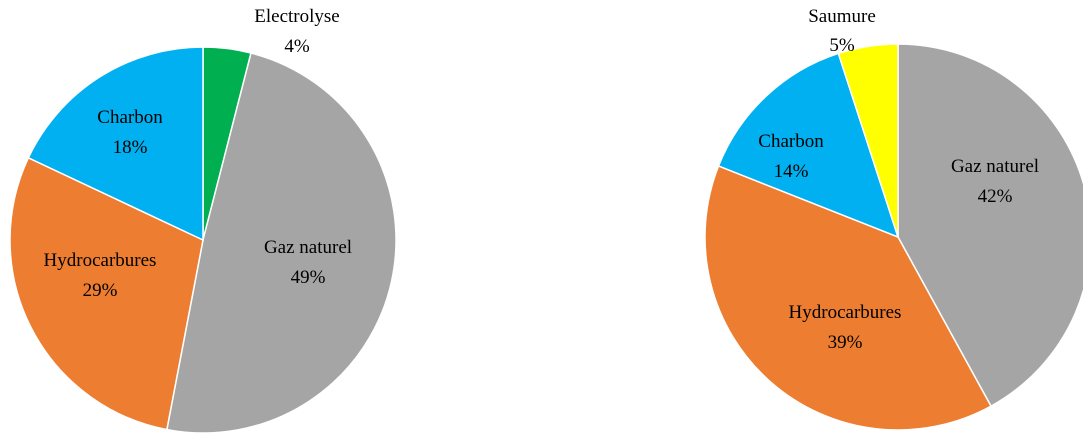 This screenshot has width=1083, height=437. What do you see at coordinates (995, 196) in the screenshot?
I see `pie-right-value-gaz-naturel: 42%` at bounding box center [995, 196].